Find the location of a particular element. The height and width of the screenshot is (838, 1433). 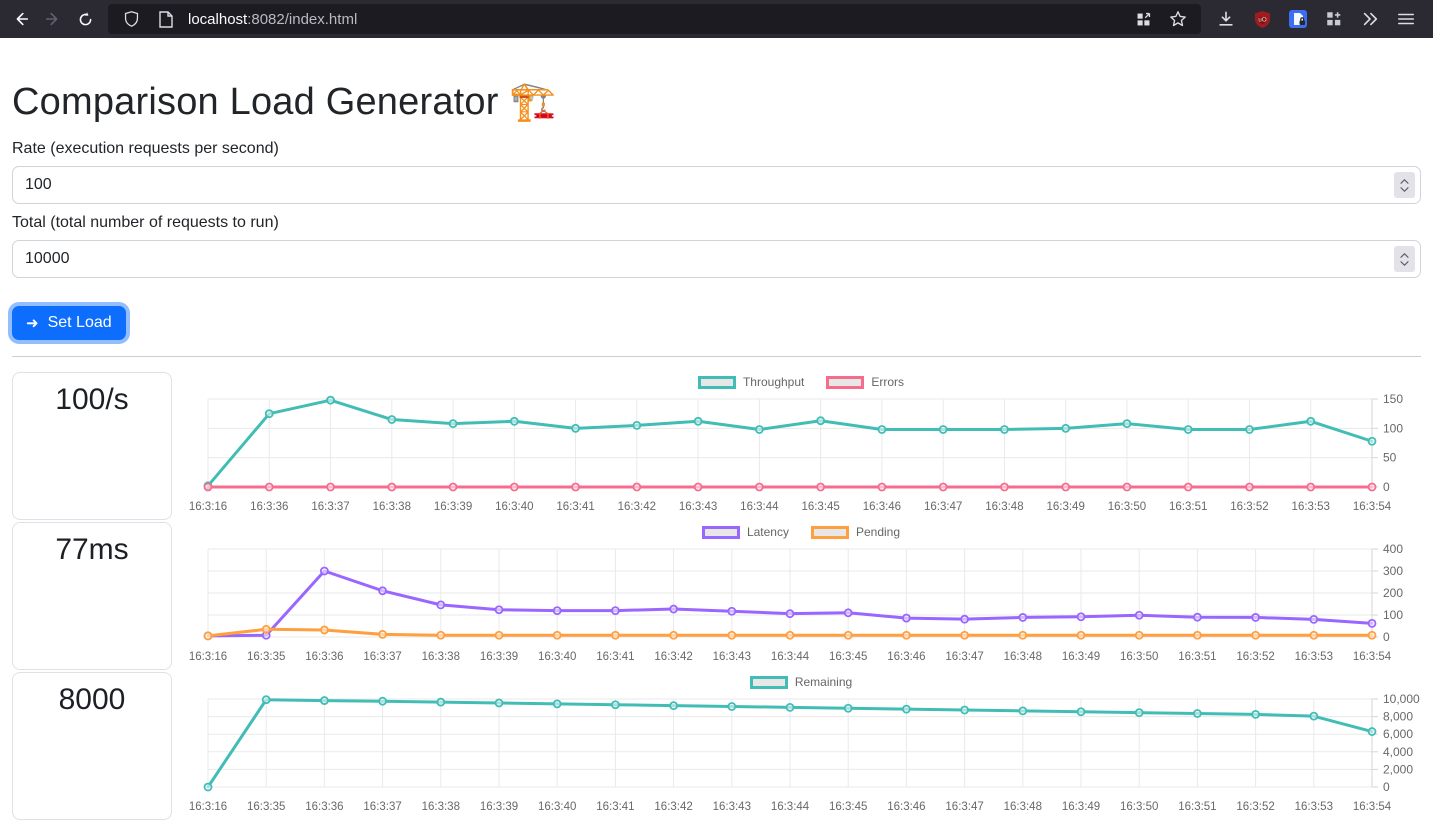

set-load-button: ➜ Set Load is located at coordinates (69, 323).